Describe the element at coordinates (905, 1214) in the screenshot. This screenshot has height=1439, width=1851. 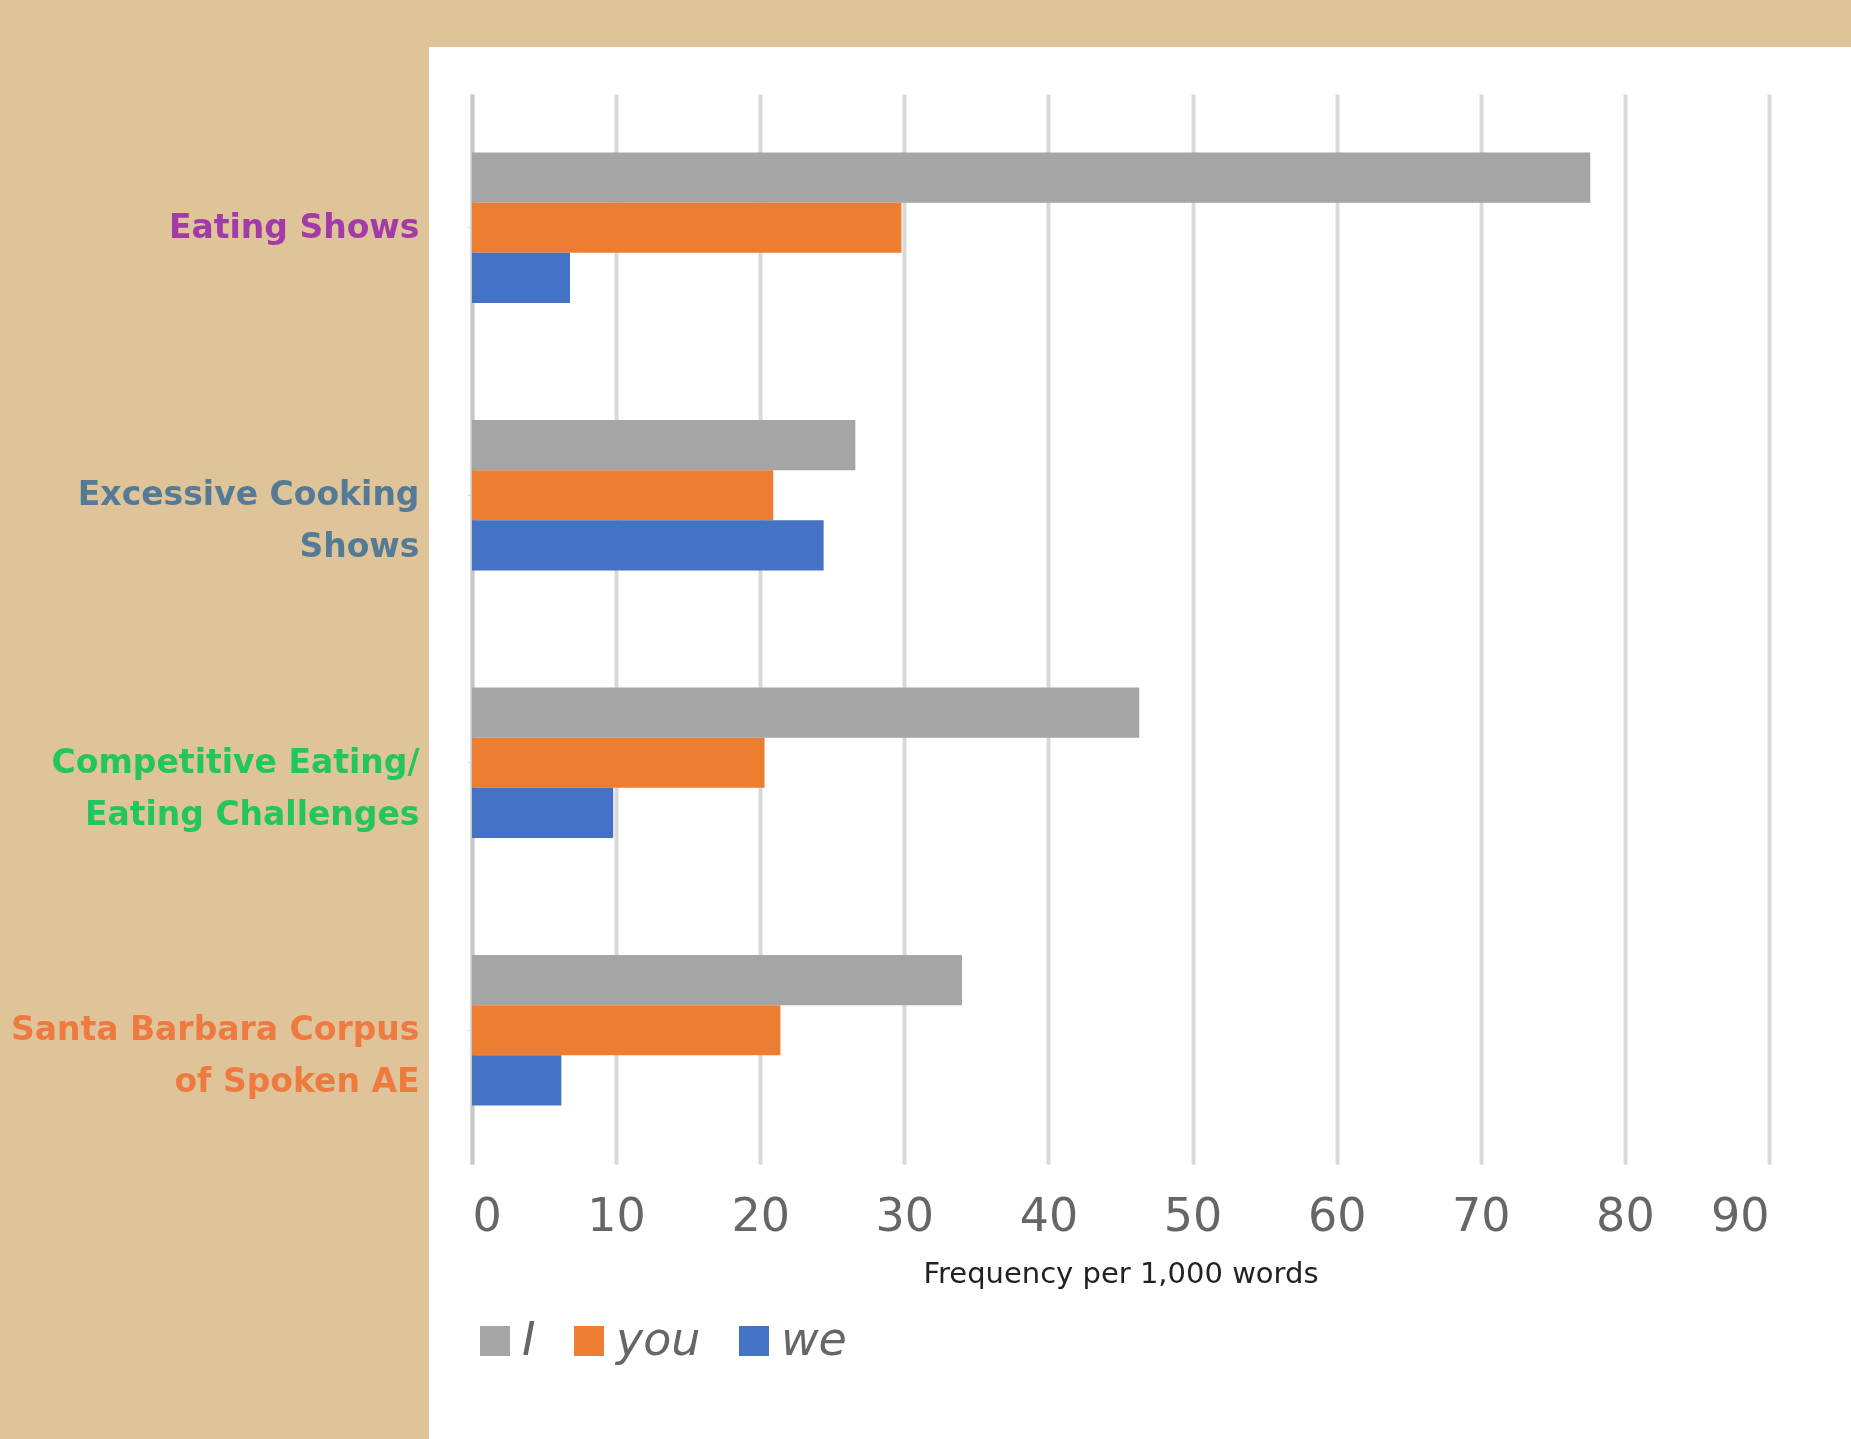
I see `x-tick-label: 30` at that location.